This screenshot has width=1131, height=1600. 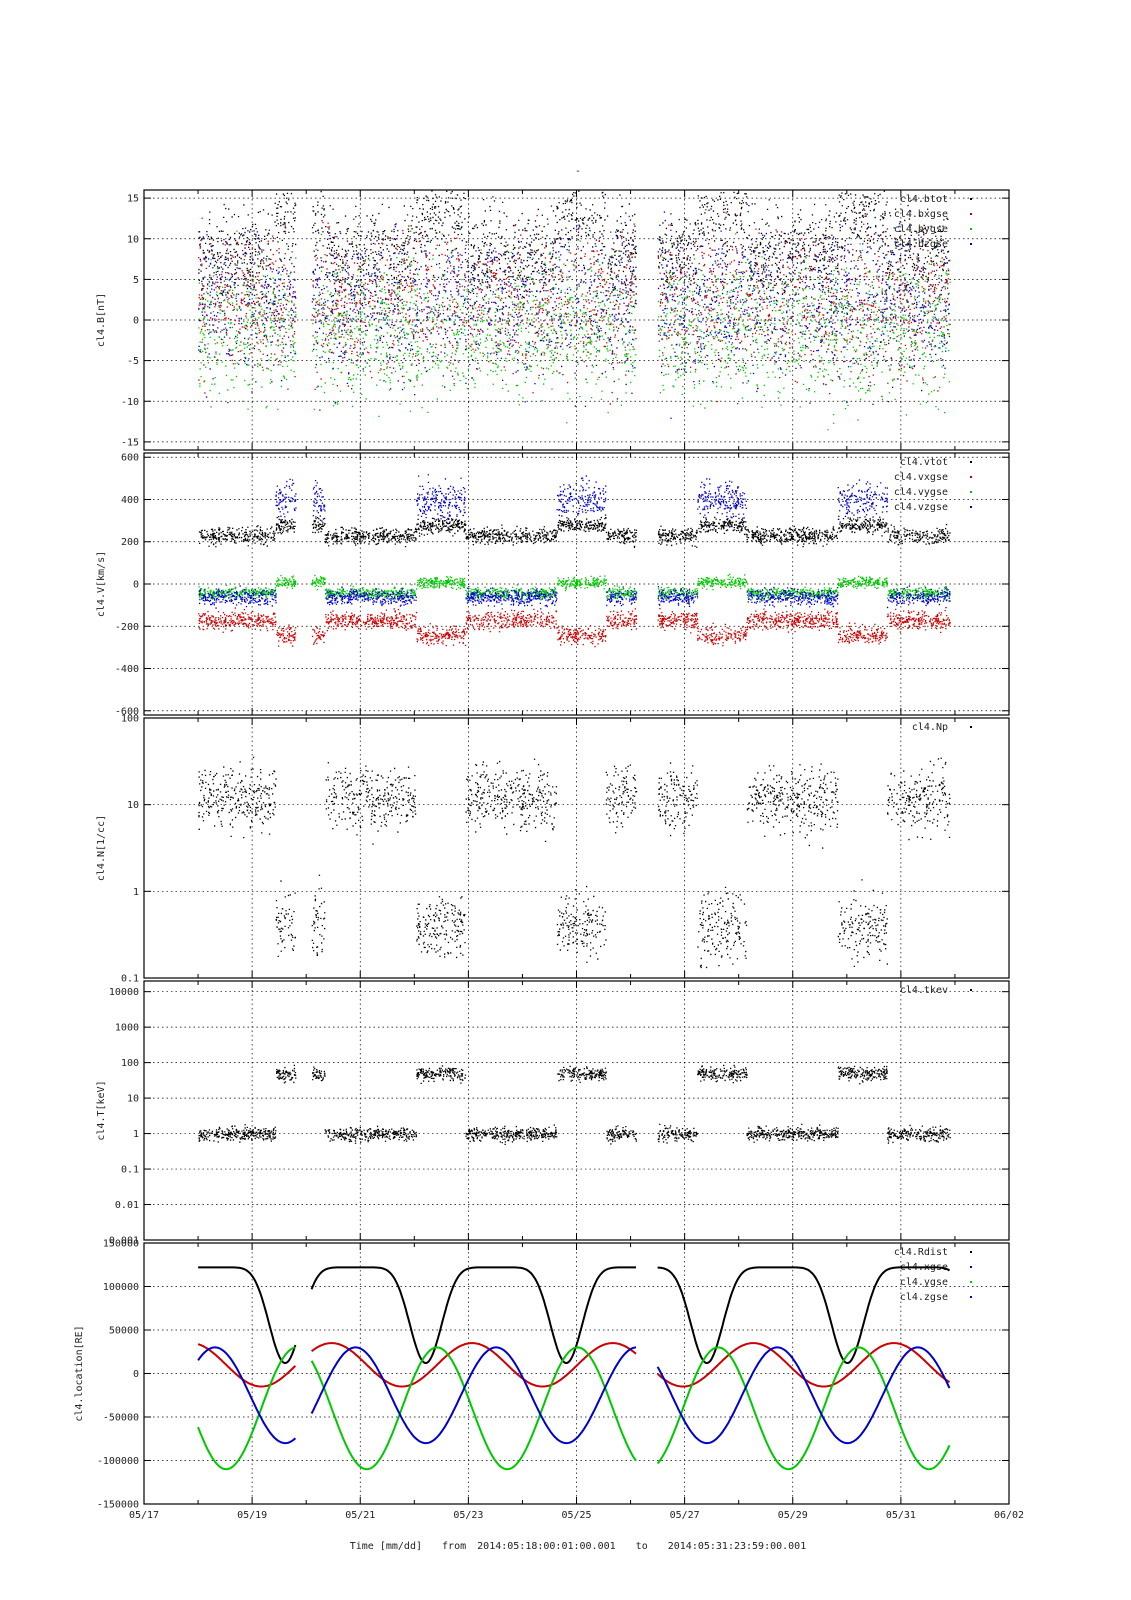 I want to click on plot-frame, so click(x=576, y=1110).